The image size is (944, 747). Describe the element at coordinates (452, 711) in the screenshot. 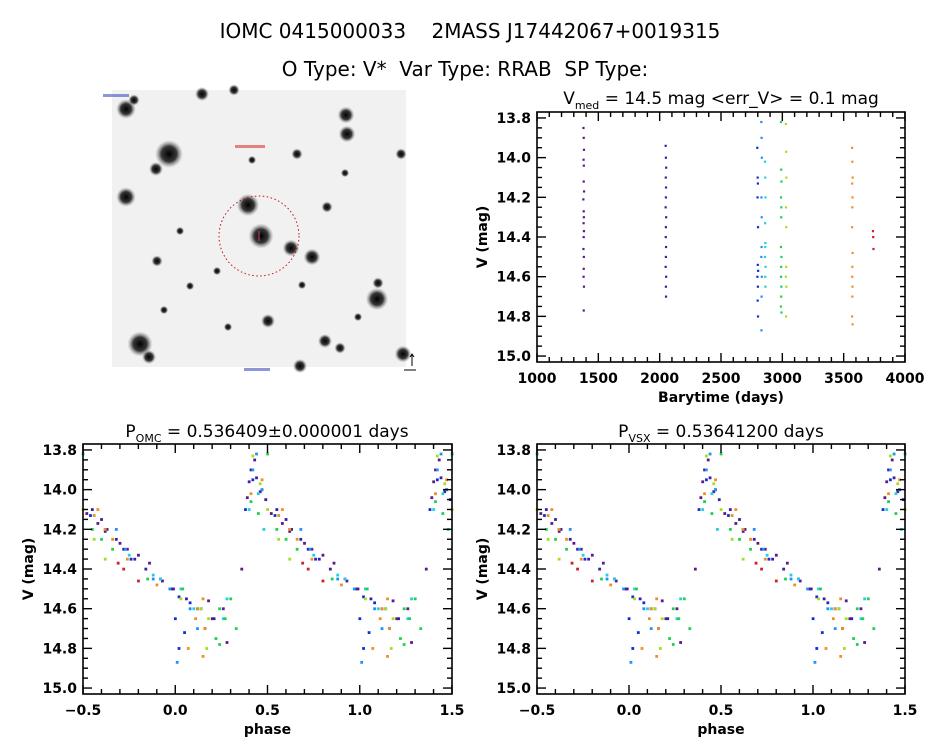

I see `x-tick-label: 1.5` at that location.